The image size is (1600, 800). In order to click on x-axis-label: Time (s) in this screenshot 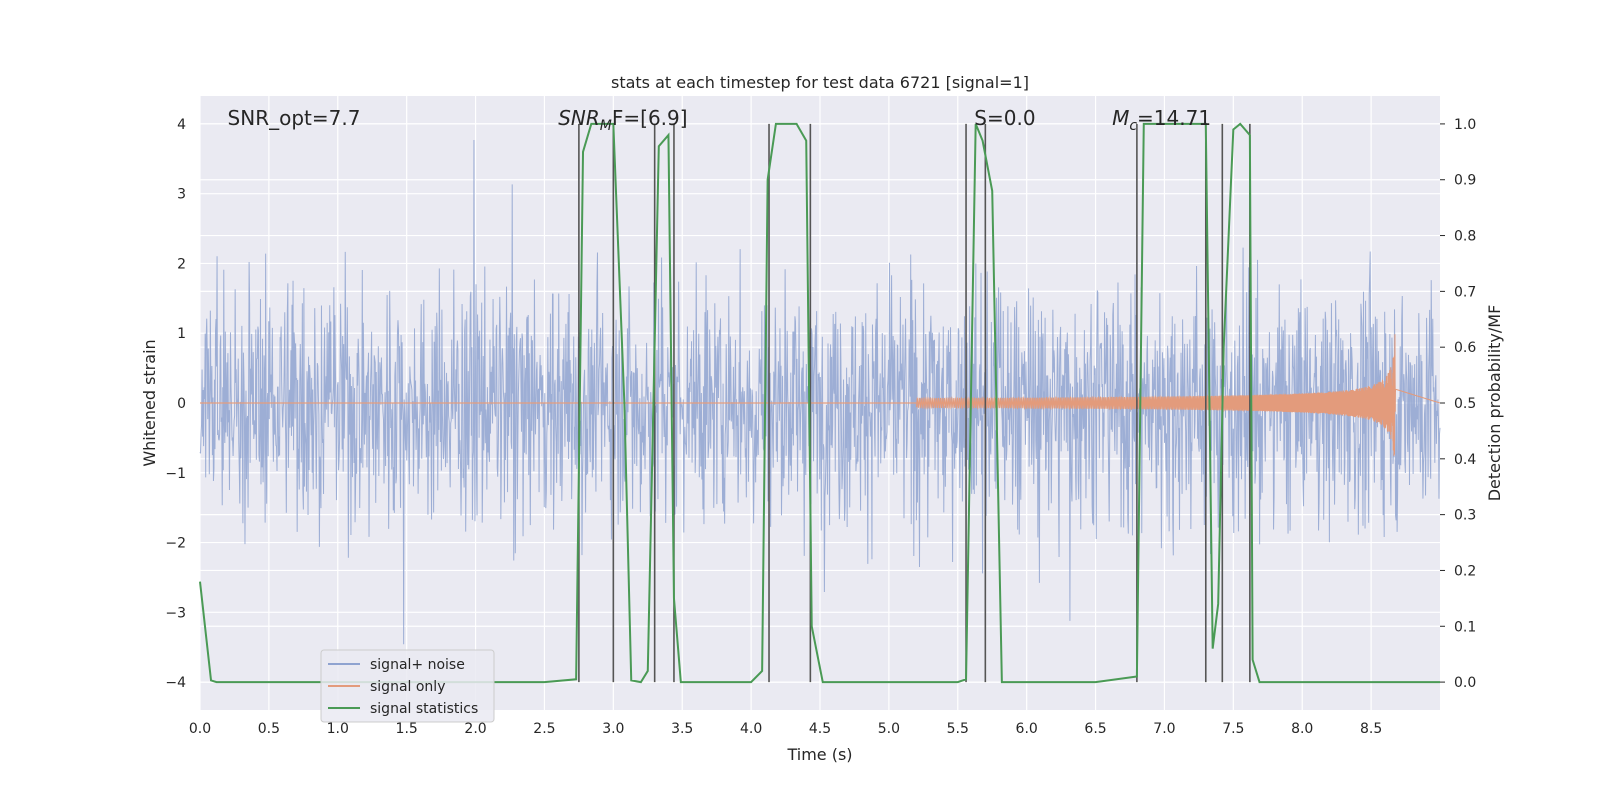, I will do `click(819, 754)`.